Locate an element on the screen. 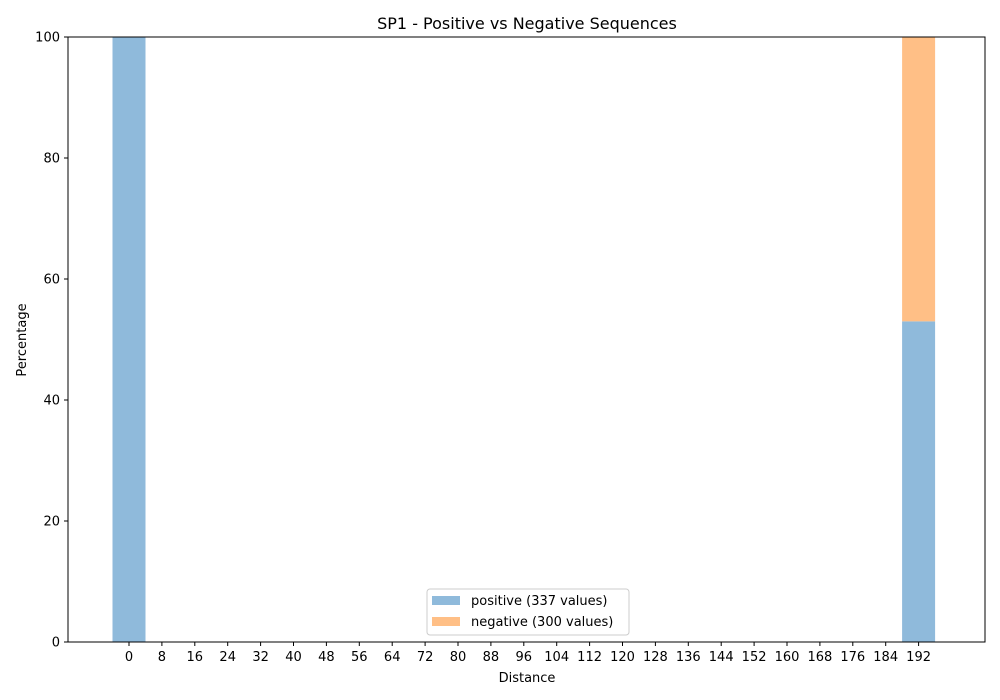  y-tick-label: 60 is located at coordinates (51, 280).